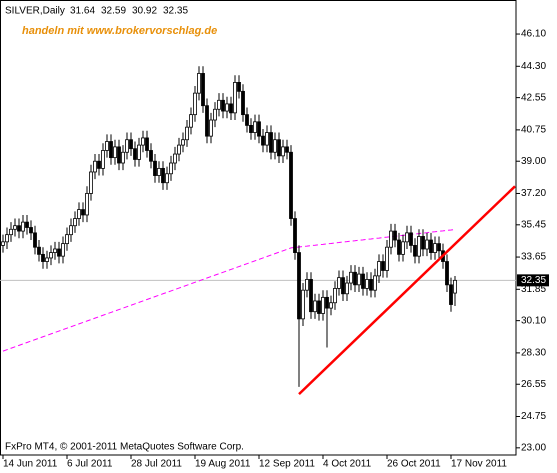 The image size is (557, 473). I want to click on y-tick-label: 39.00, so click(533, 161).